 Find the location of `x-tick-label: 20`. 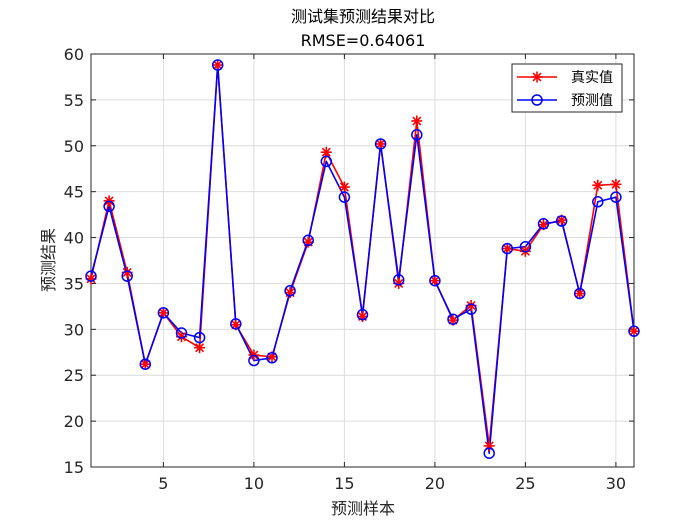

x-tick-label: 20 is located at coordinates (435, 483).